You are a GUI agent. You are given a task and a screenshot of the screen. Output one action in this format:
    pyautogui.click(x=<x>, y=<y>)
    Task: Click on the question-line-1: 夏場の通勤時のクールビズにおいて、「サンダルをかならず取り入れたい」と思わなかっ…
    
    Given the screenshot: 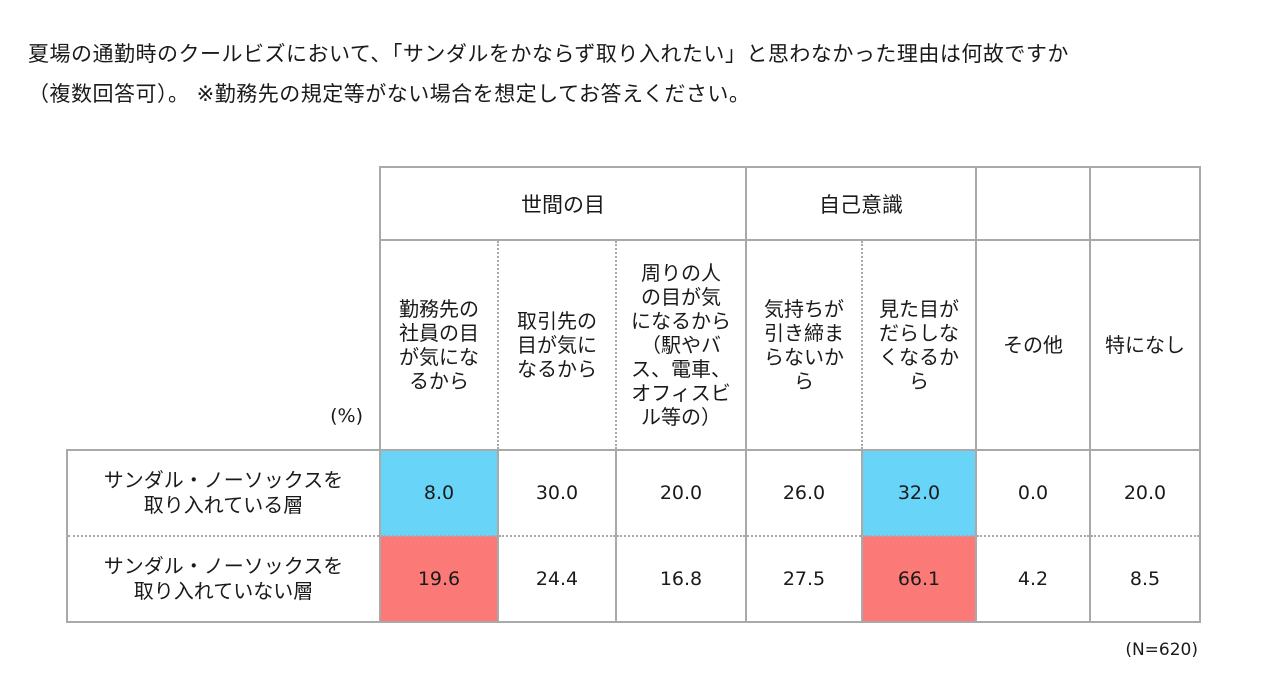 What is the action you would take?
    pyautogui.click(x=548, y=54)
    